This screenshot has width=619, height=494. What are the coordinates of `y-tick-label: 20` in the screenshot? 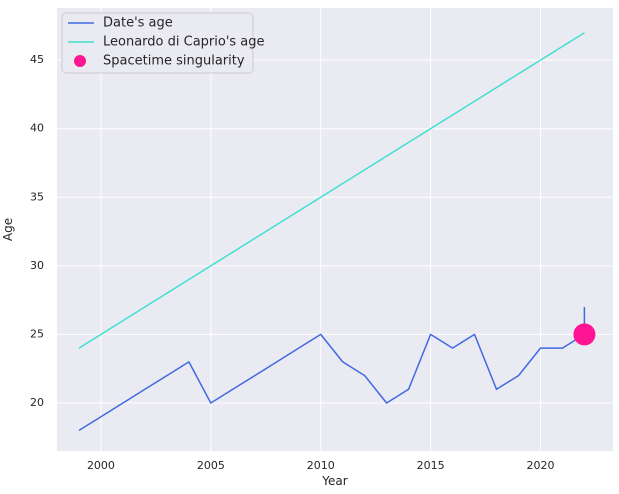 It's located at (37, 402).